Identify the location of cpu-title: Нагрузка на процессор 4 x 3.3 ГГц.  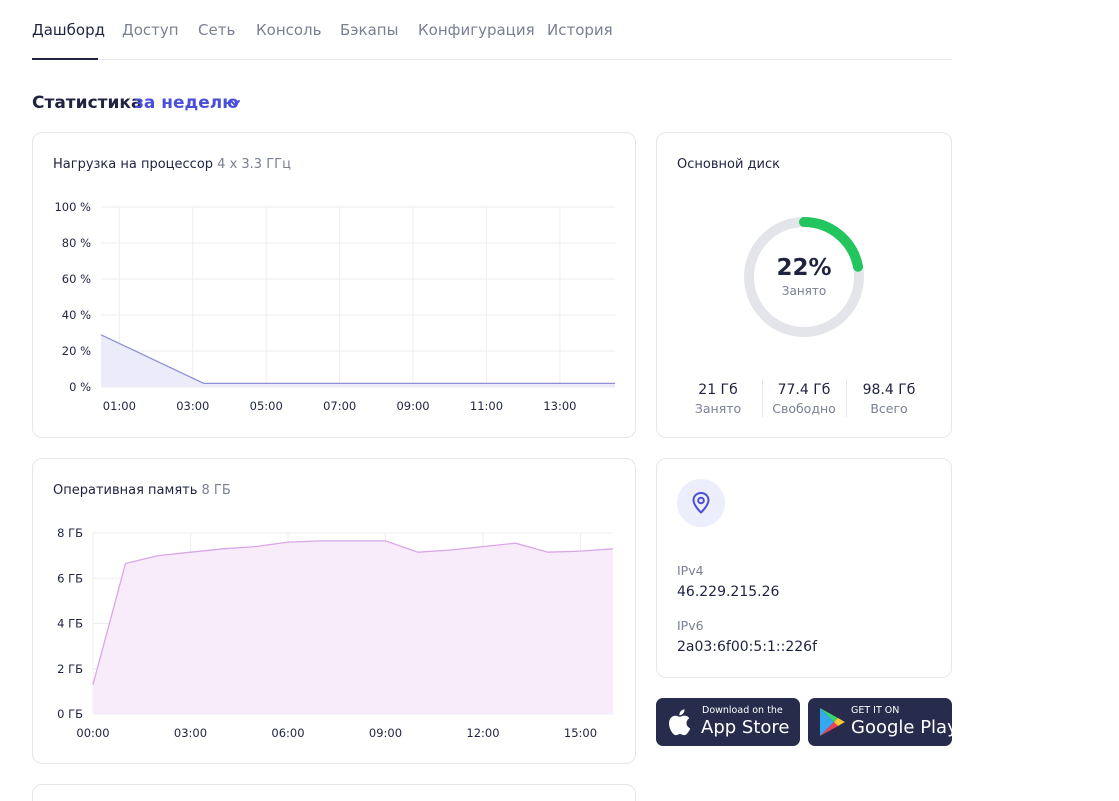
(172, 164).